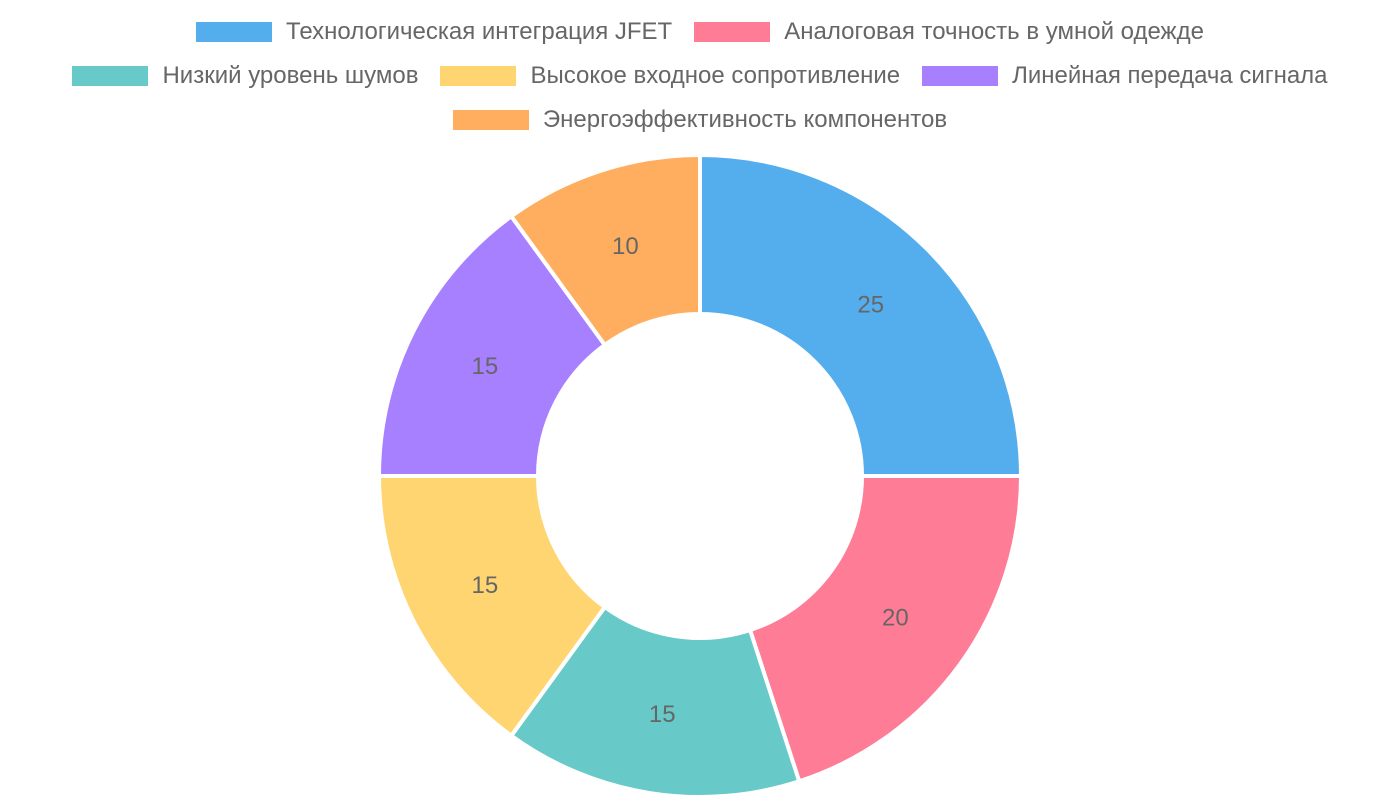 This screenshot has width=1400, height=800. I want to click on slice-value-label: 25, so click(870, 305).